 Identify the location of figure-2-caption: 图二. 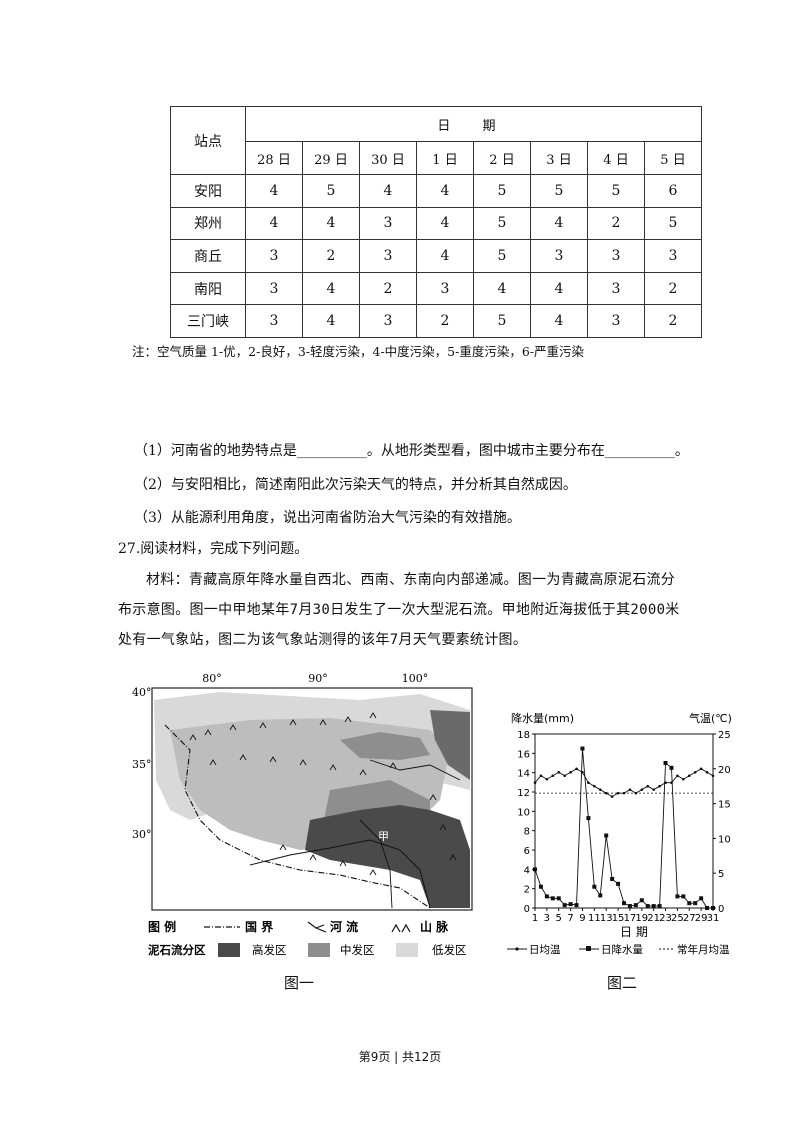
(622, 983).